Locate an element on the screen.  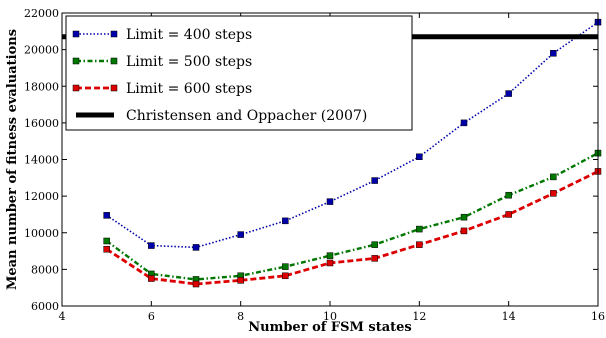
y-tick-label: 8000 is located at coordinates (45, 269).